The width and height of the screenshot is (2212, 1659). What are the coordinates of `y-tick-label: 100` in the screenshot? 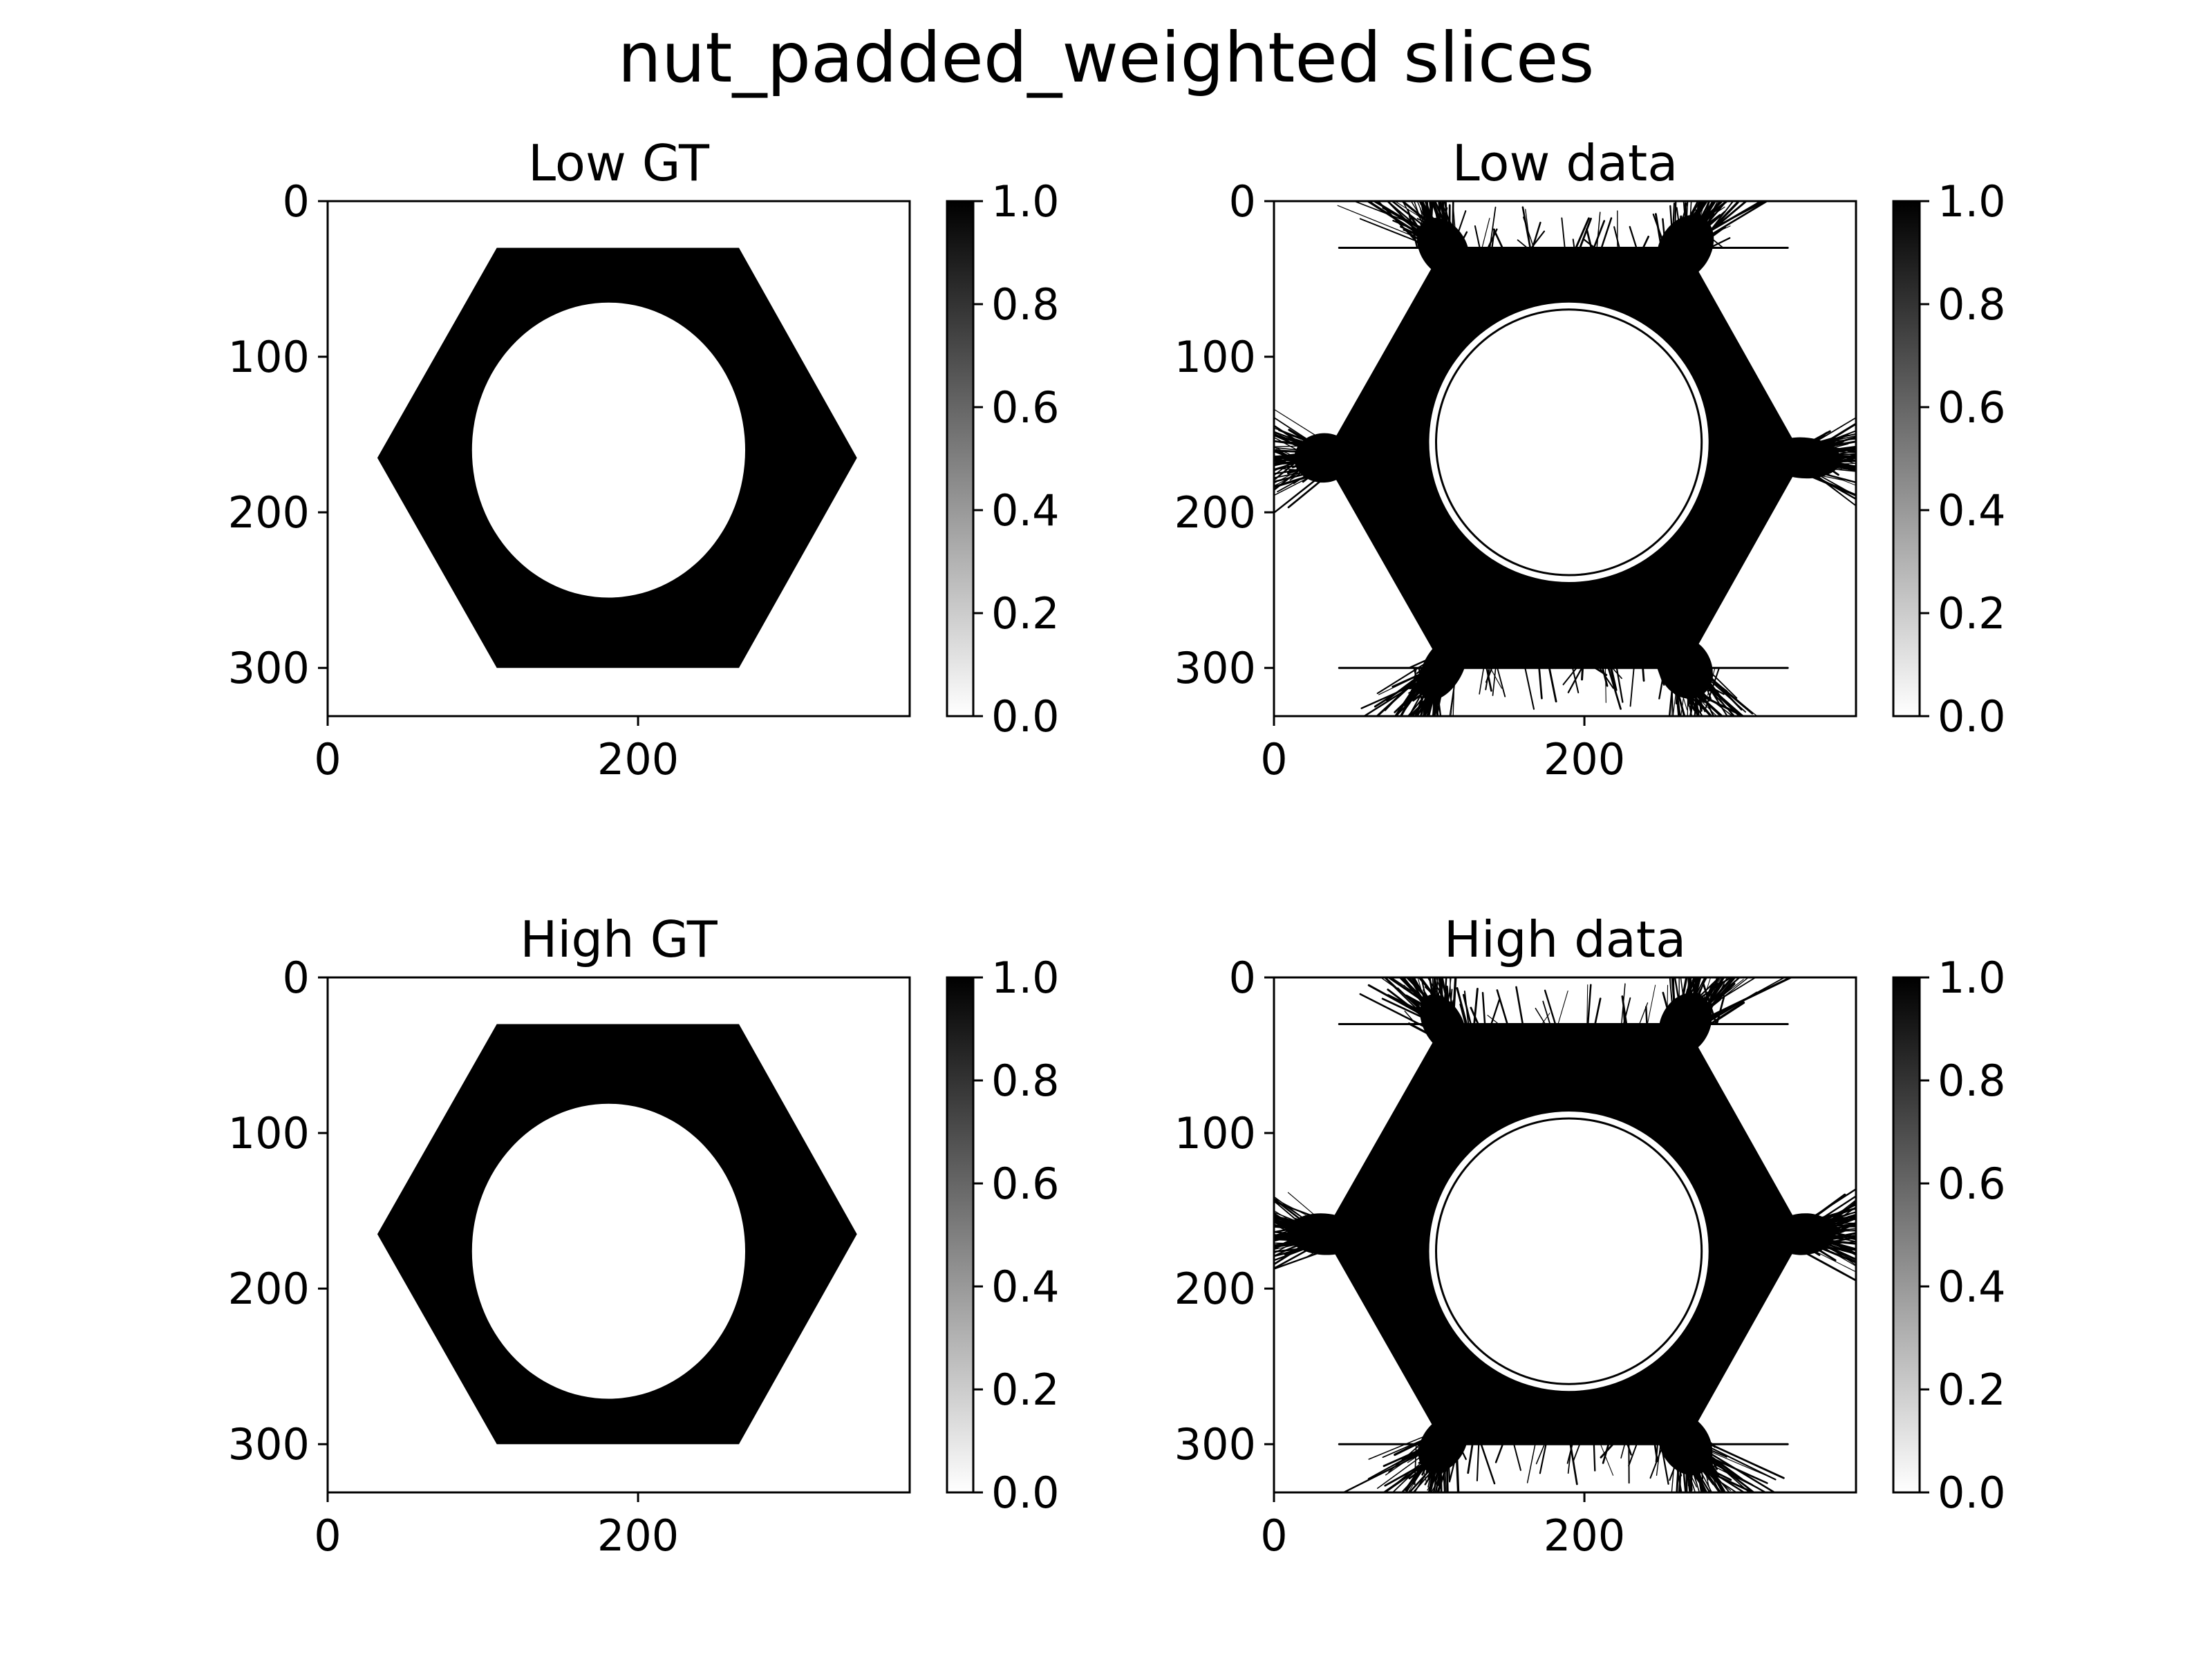 It's located at (1215, 1133).